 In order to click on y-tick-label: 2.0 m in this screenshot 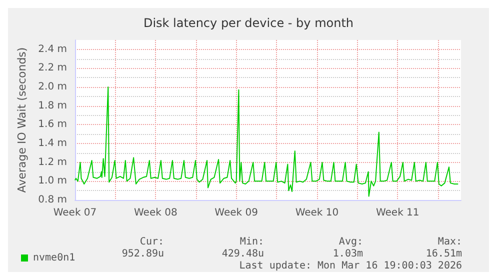, I will do `click(52, 87)`.